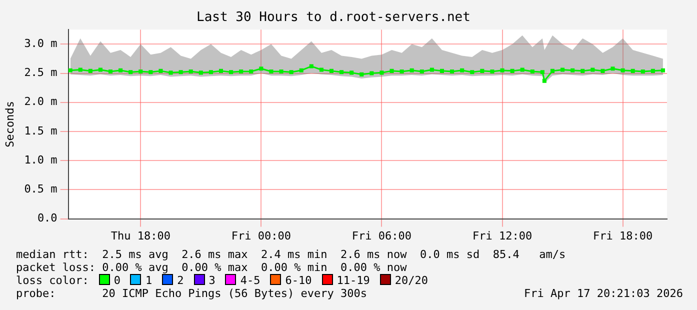  I want to click on text: probe: 20 ICMP Echo Pings (56 Bytes) every 300s, so click(191, 293).